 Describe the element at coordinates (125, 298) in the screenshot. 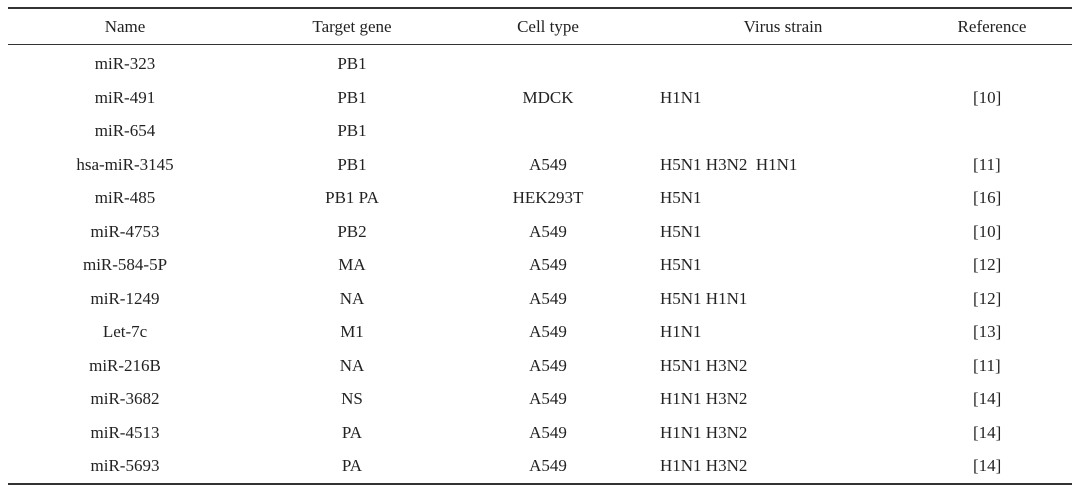

I see `name-cell: miR-1249` at that location.